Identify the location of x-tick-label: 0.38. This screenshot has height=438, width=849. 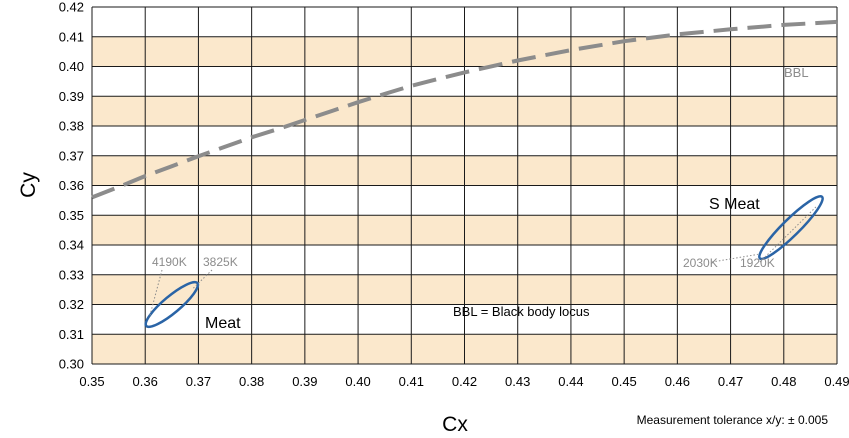
(251, 381).